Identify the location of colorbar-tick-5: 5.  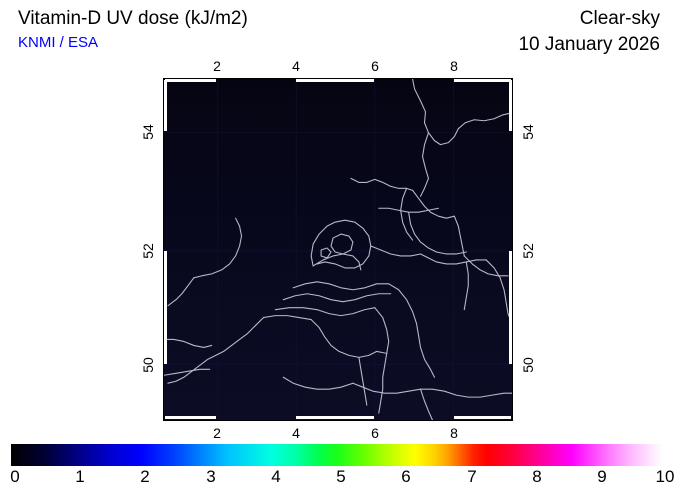
(341, 476).